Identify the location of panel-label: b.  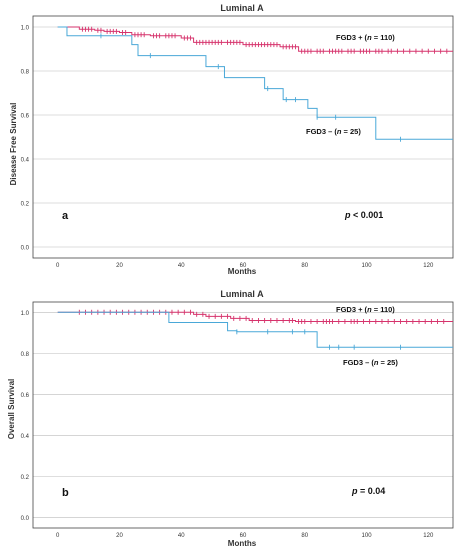
(65, 493).